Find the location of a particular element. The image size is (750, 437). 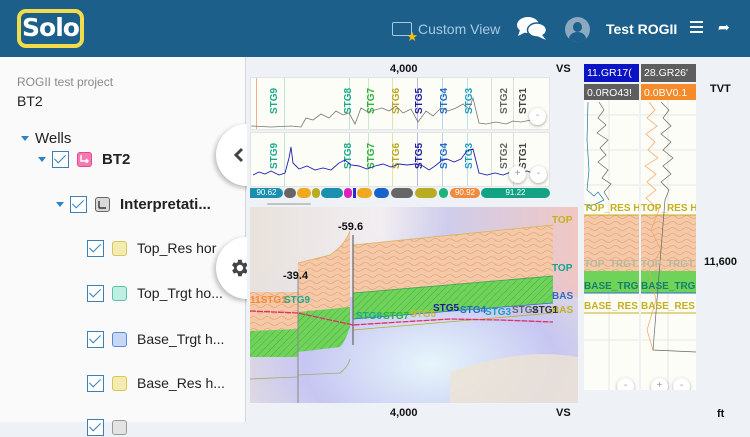

hamburger-menu-icon is located at coordinates (696, 27).